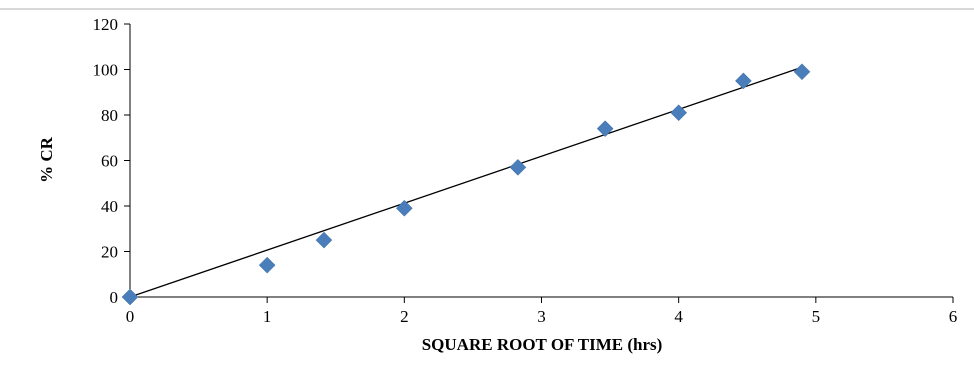 This screenshot has height=365, width=974. Describe the element at coordinates (816, 316) in the screenshot. I see `x-tick-label: 5` at that location.